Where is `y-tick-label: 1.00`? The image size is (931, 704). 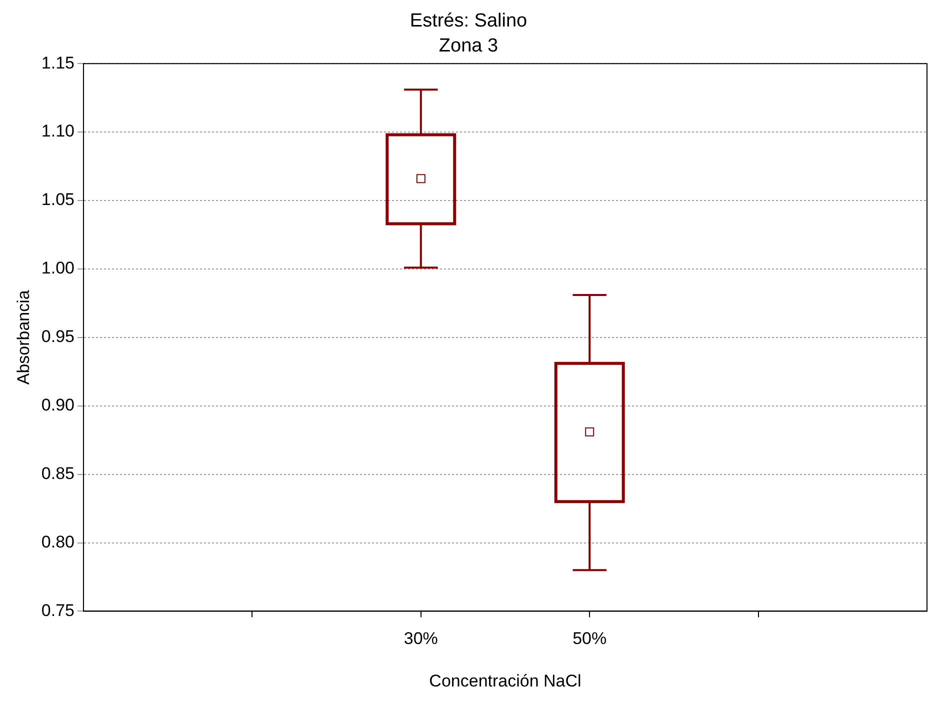 y-tick-label: 1.00 is located at coordinates (57, 268).